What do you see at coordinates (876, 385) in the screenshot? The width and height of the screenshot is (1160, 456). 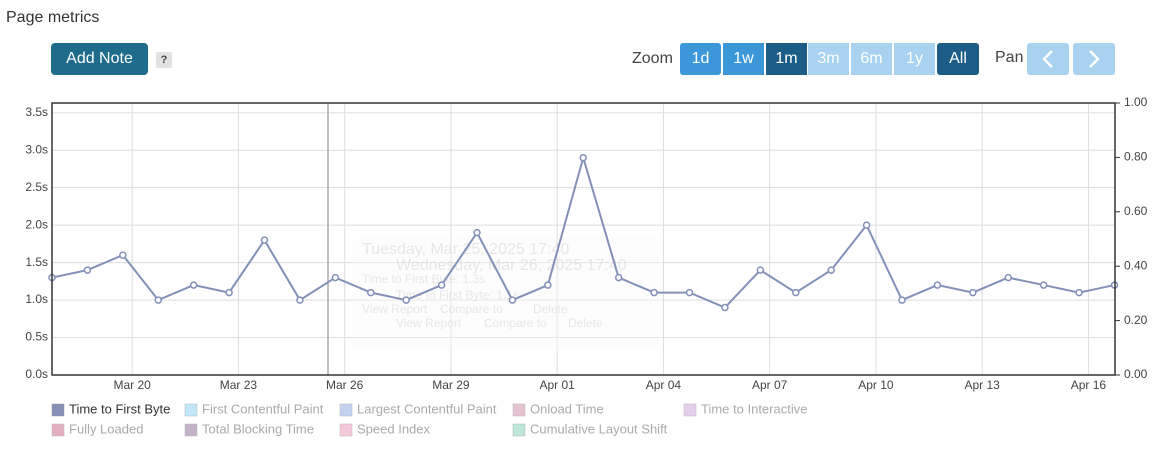 I see `x-tick-label: Apr 10` at bounding box center [876, 385].